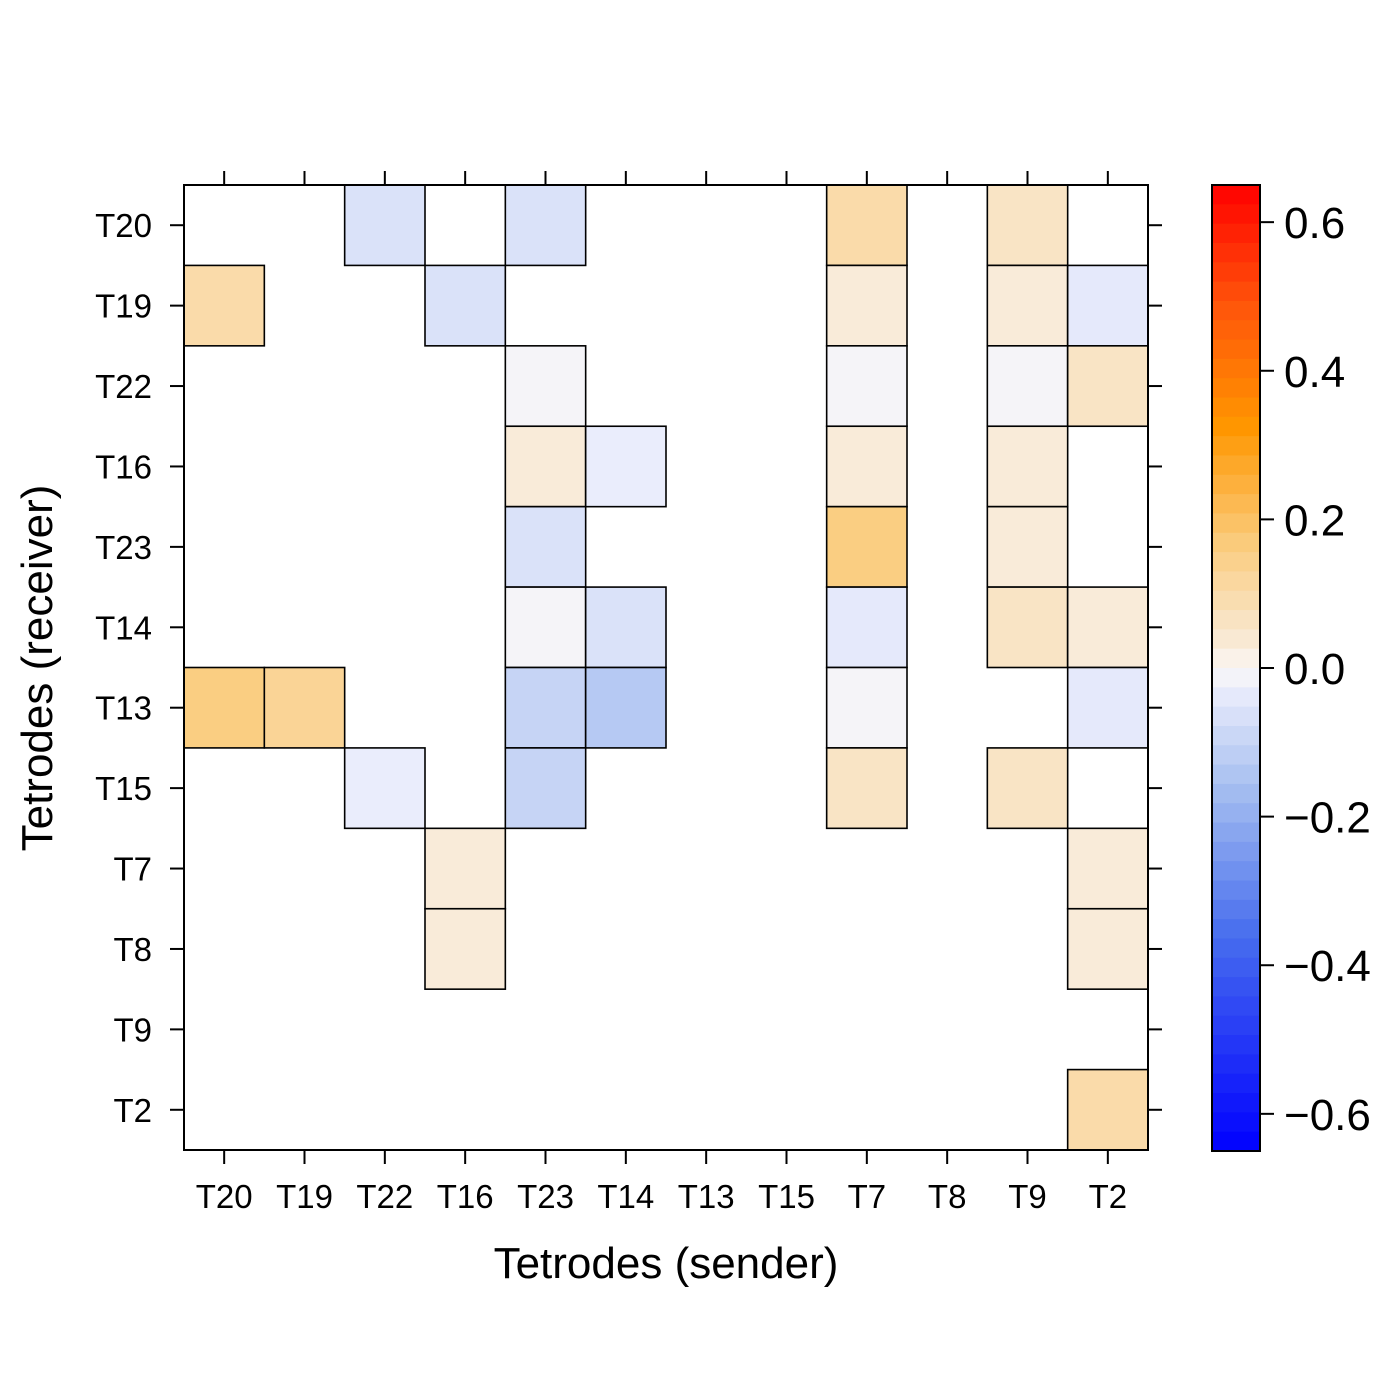 This screenshot has height=1400, width=1400. What do you see at coordinates (661, 1196) in the screenshot?
I see `x-tick-labels: T20 T19 T22 T16 T23 T14 T13 T15 T7 T8 T9 T2` at bounding box center [661, 1196].